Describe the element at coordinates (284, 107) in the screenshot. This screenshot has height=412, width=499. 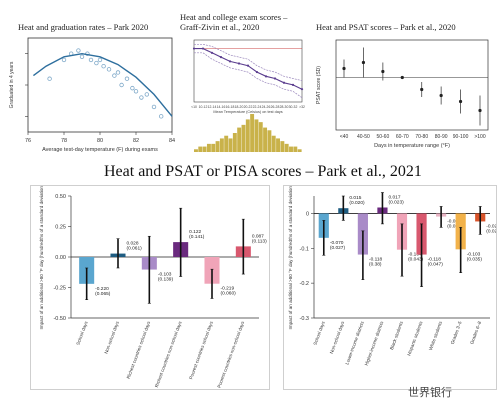
I see `x-tick-label: 28-30` at that location.